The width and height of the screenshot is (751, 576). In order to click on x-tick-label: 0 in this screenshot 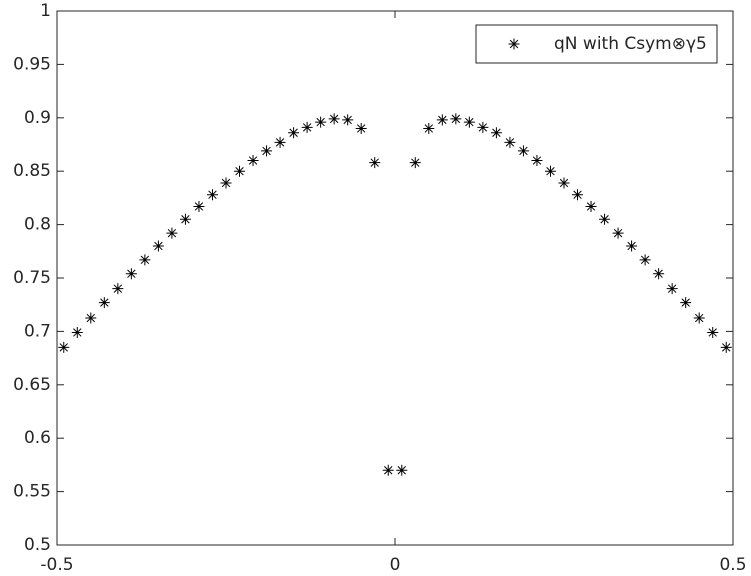, I will do `click(395, 565)`.